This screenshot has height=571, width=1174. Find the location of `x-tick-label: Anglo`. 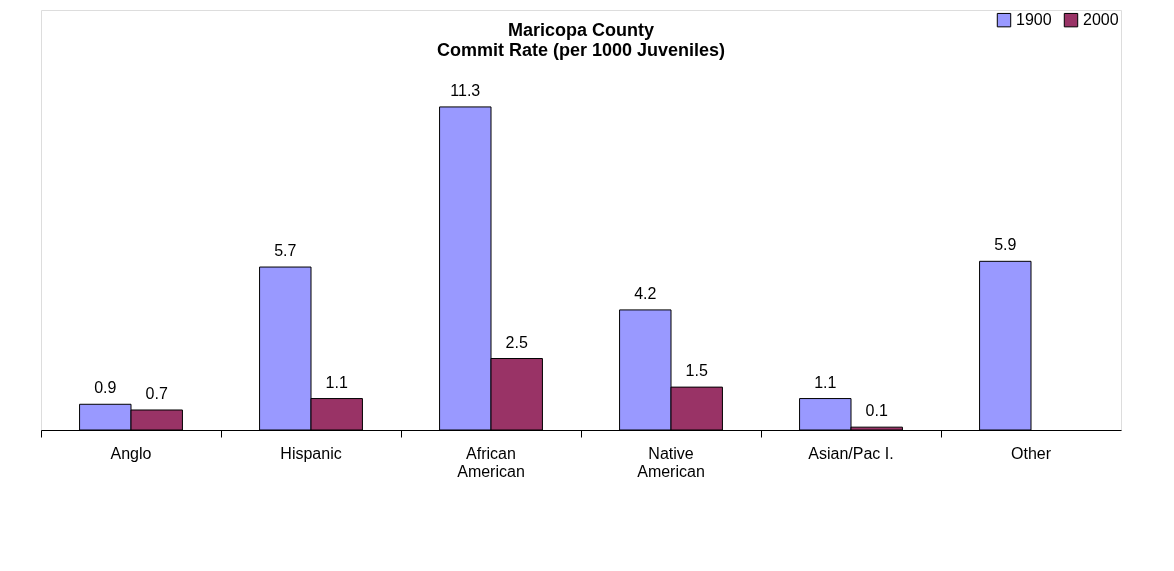

x-tick-label: Anglo is located at coordinates (131, 453).